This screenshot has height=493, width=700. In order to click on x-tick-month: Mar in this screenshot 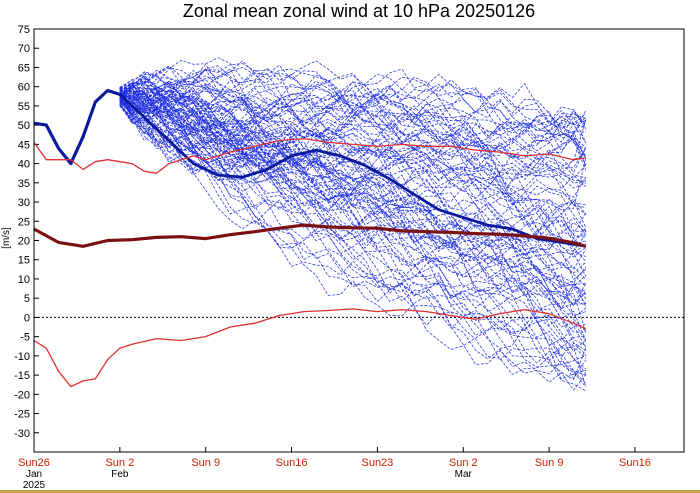, I will do `click(464, 474)`.